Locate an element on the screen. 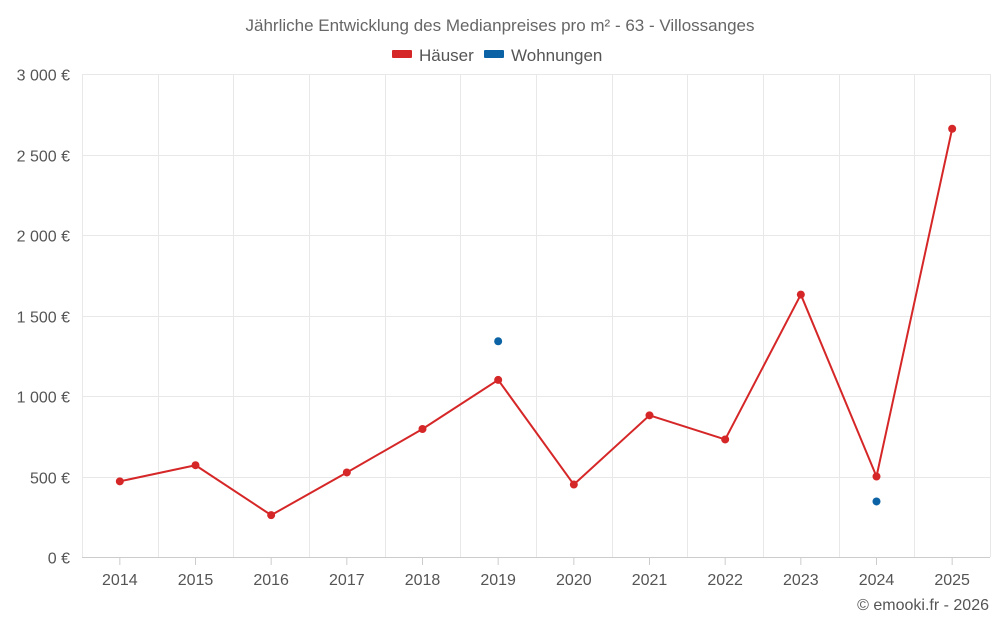 The height and width of the screenshot is (625, 1000). x-tick-label: 2022 is located at coordinates (725, 580).